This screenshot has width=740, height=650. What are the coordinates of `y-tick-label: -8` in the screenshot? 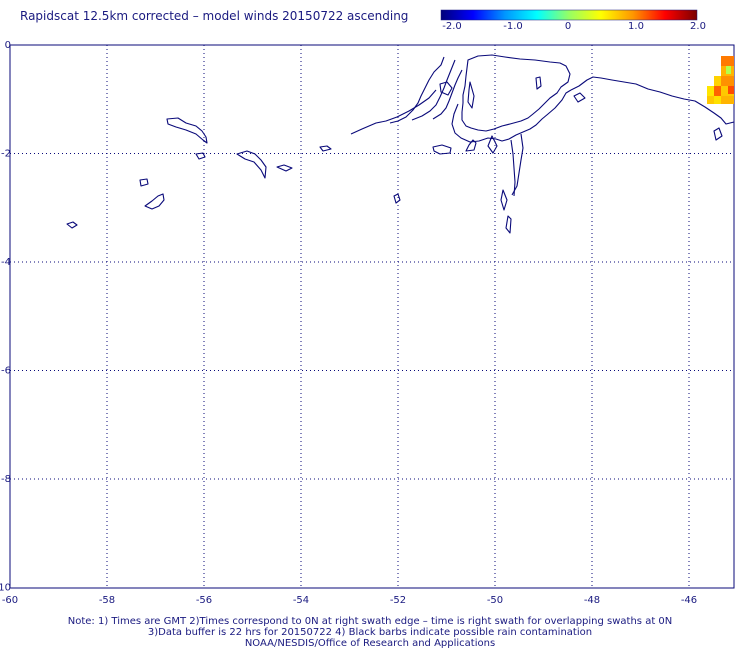 It's located at (6, 479).